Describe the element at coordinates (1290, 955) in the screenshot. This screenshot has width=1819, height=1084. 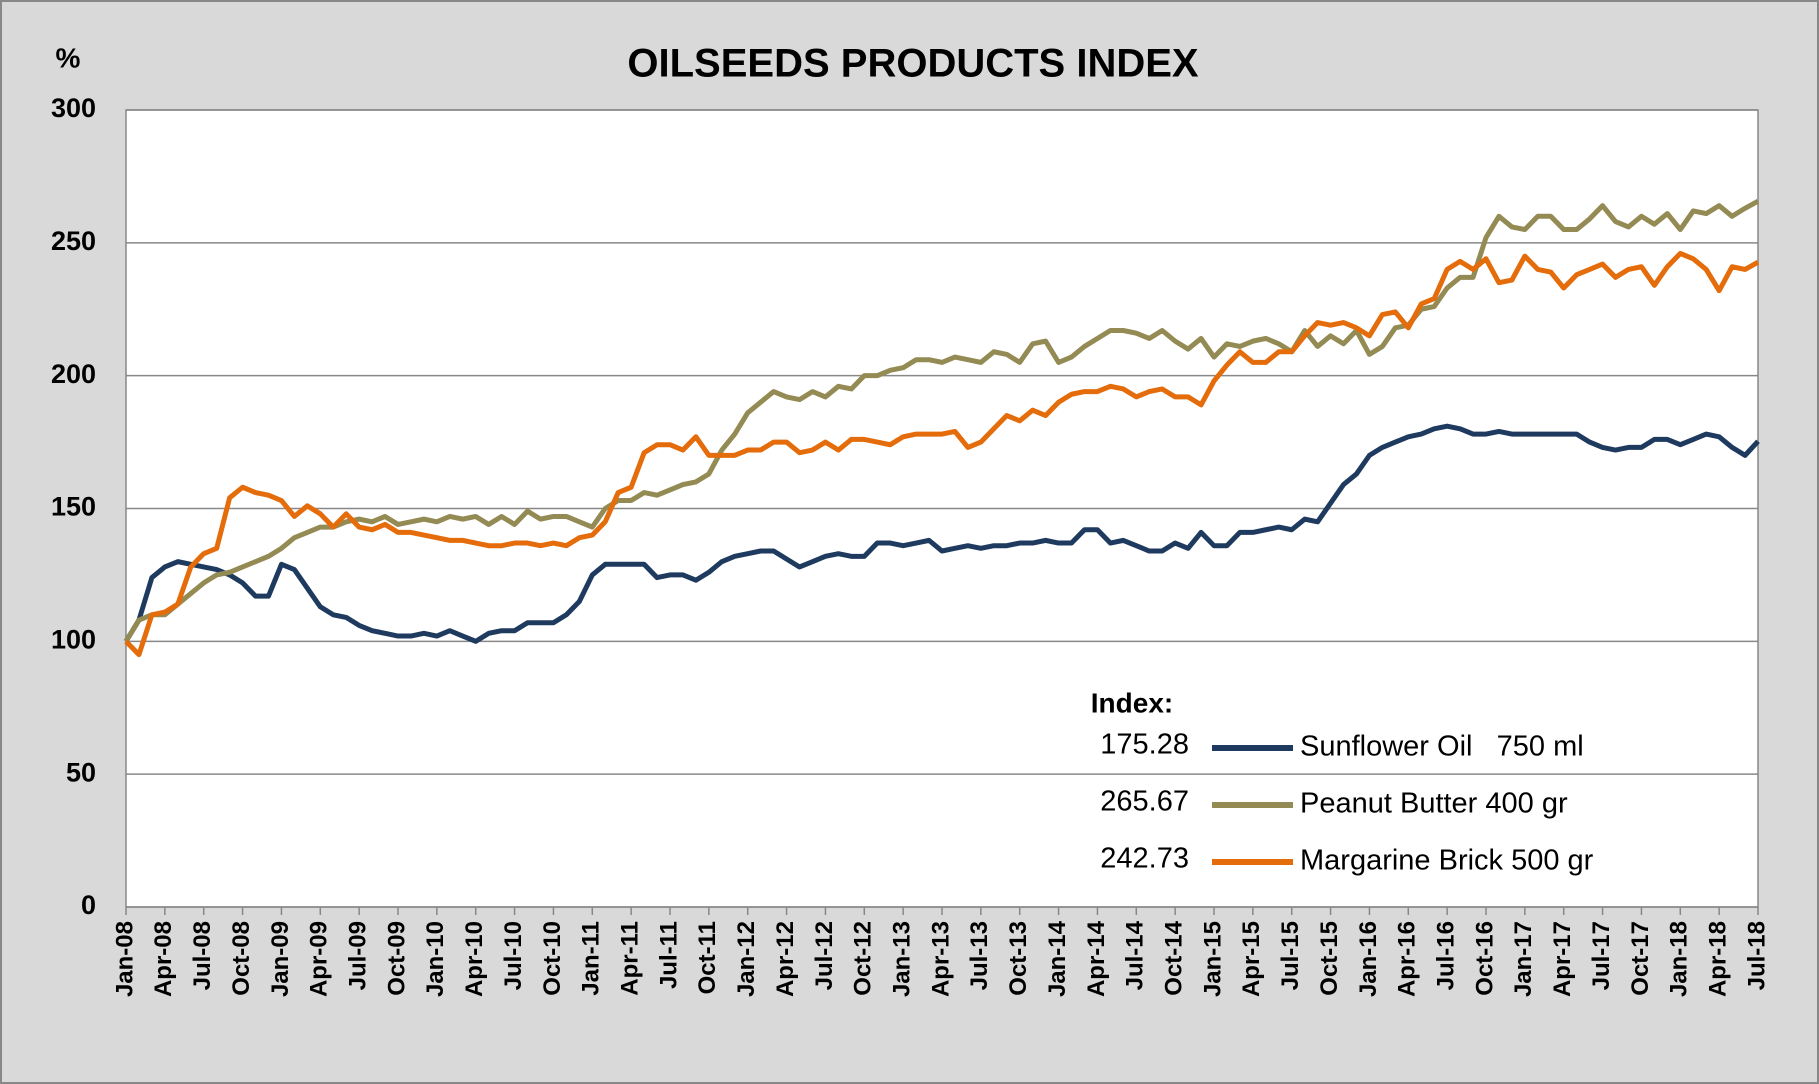
I see `x-tick-label: Jul-15` at that location.